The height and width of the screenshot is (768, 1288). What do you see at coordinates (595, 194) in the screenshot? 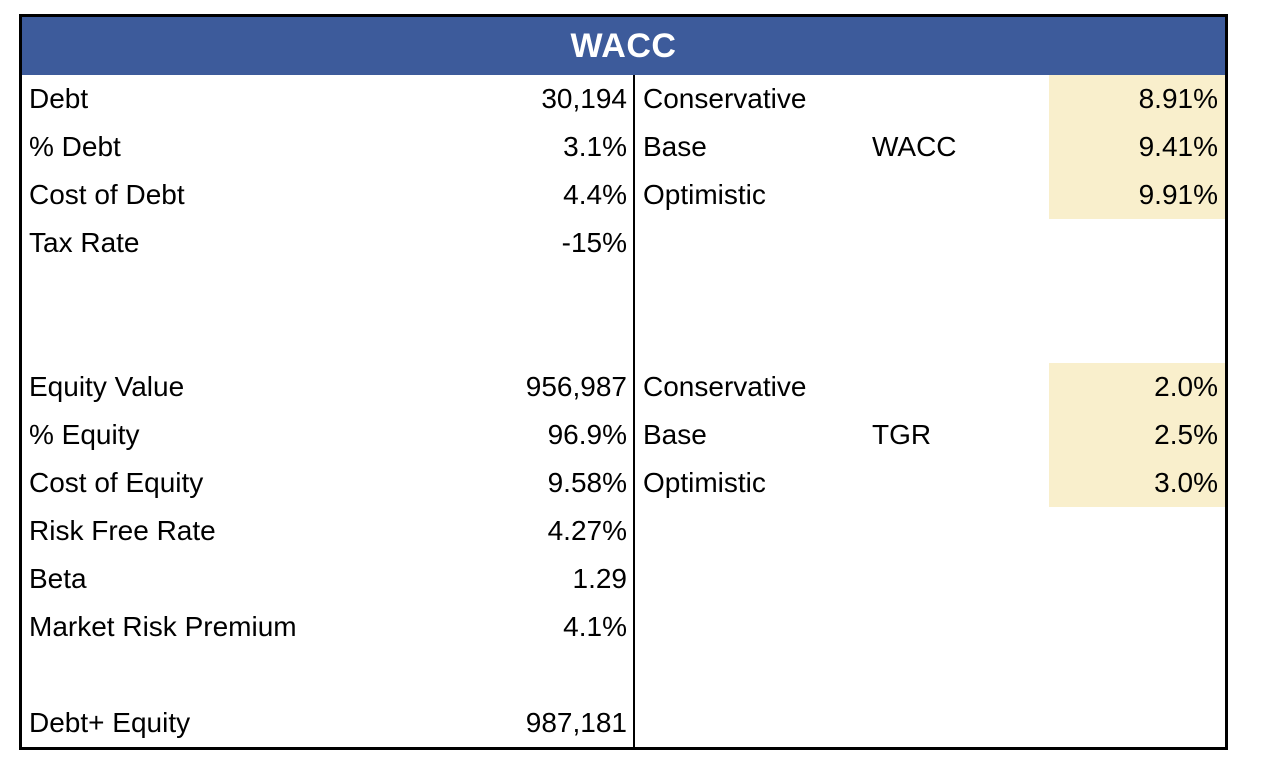
I see `input-value-cell: 4.4%` at bounding box center [595, 194].